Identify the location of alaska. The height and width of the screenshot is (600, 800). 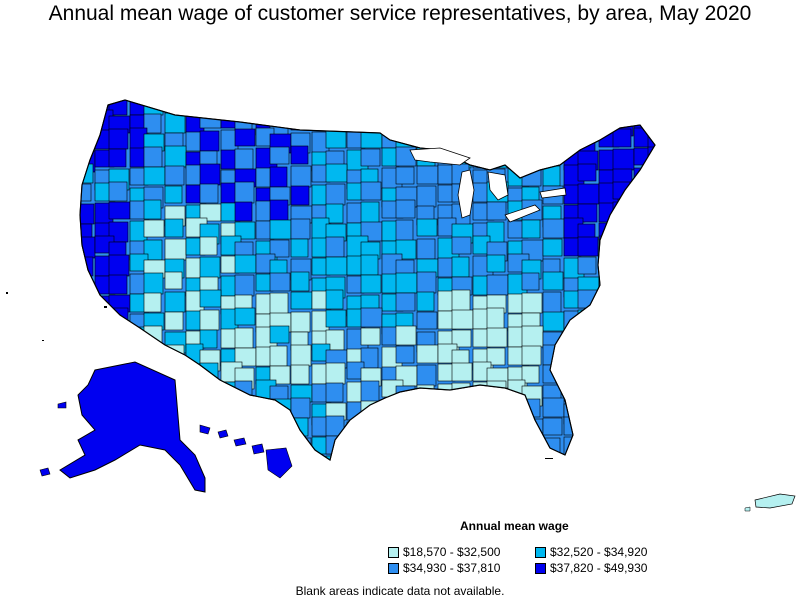
(125, 427).